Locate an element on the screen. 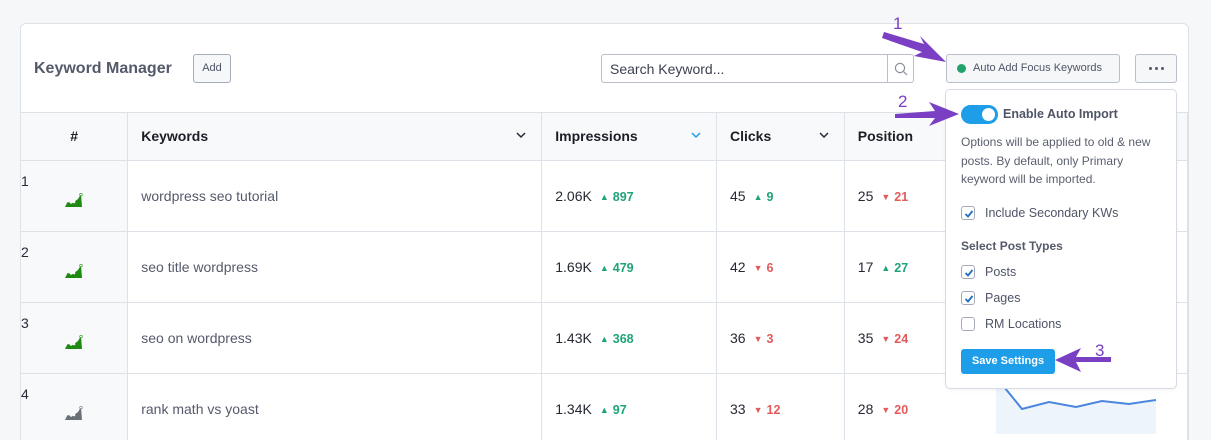 The height and width of the screenshot is (440, 1211). impressions-cell: 2.06K ▲ 897 is located at coordinates (629, 196).